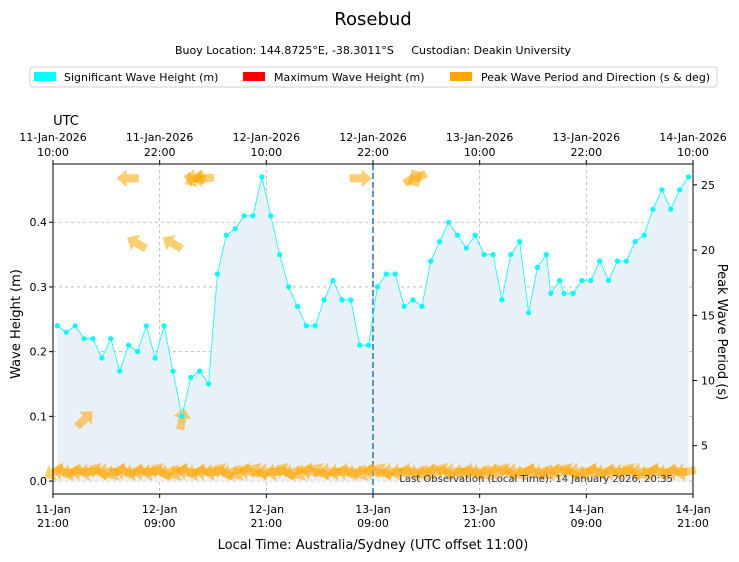 This screenshot has height=562, width=739. I want to click on y-tick-label: 0.2, so click(39, 352).